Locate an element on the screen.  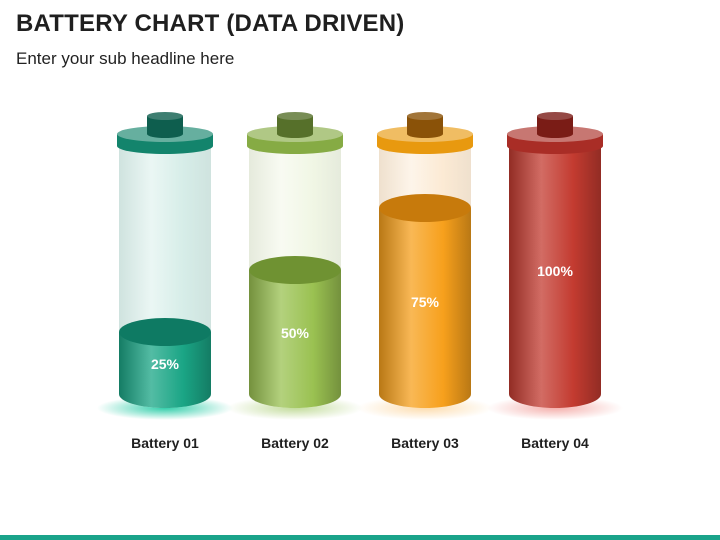
battery-category-label: Battery 04 is located at coordinates (555, 443).